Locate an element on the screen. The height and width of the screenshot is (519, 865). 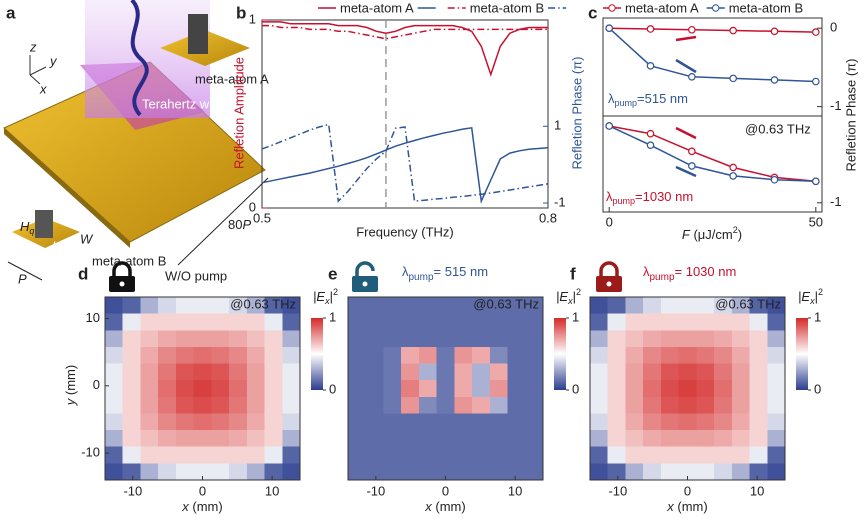
y-tick-label: 10 is located at coordinates (93, 317).